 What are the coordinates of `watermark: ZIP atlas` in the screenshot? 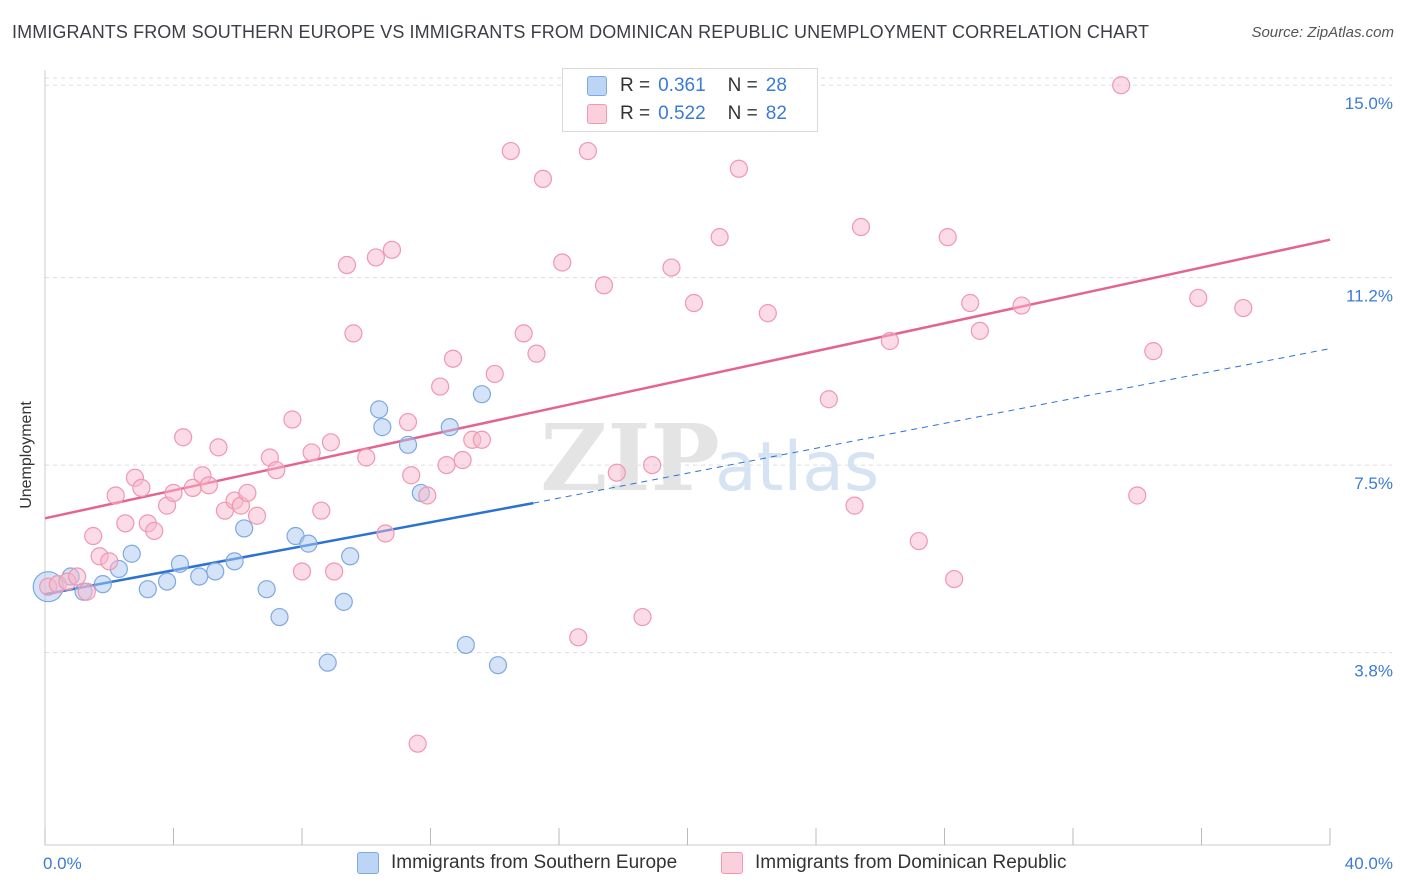 It's located at (709, 458).